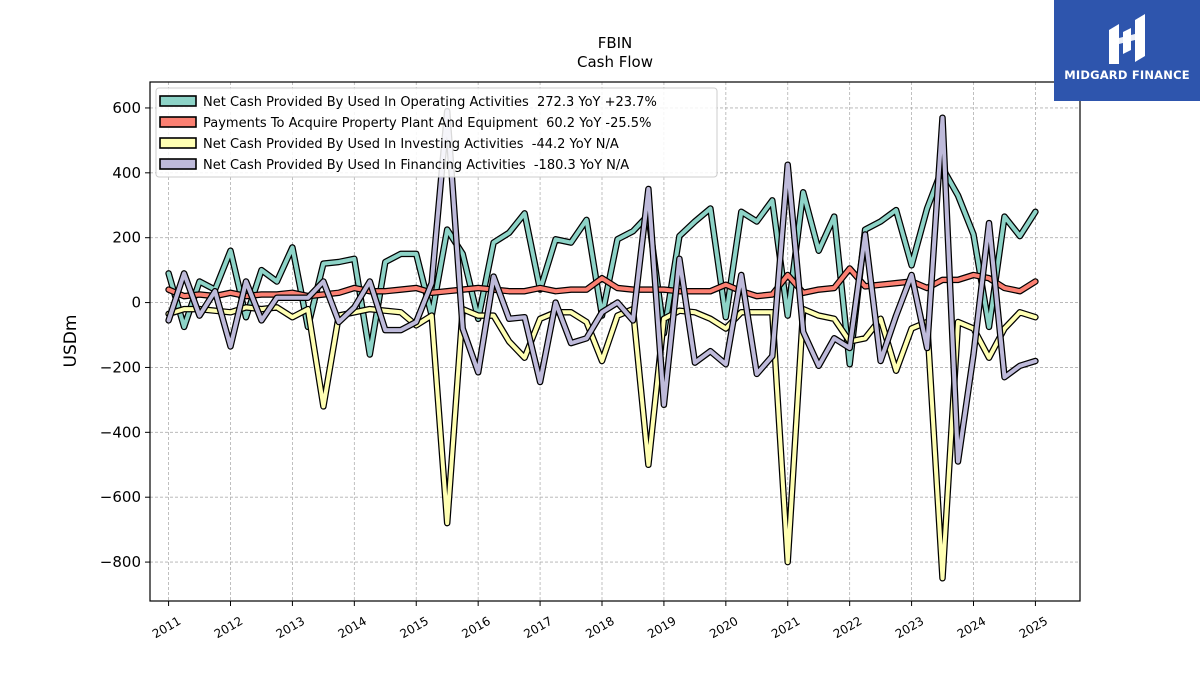 The width and height of the screenshot is (1200, 675). Describe the element at coordinates (537, 627) in the screenshot. I see `x-tick-label: 2017` at that location.